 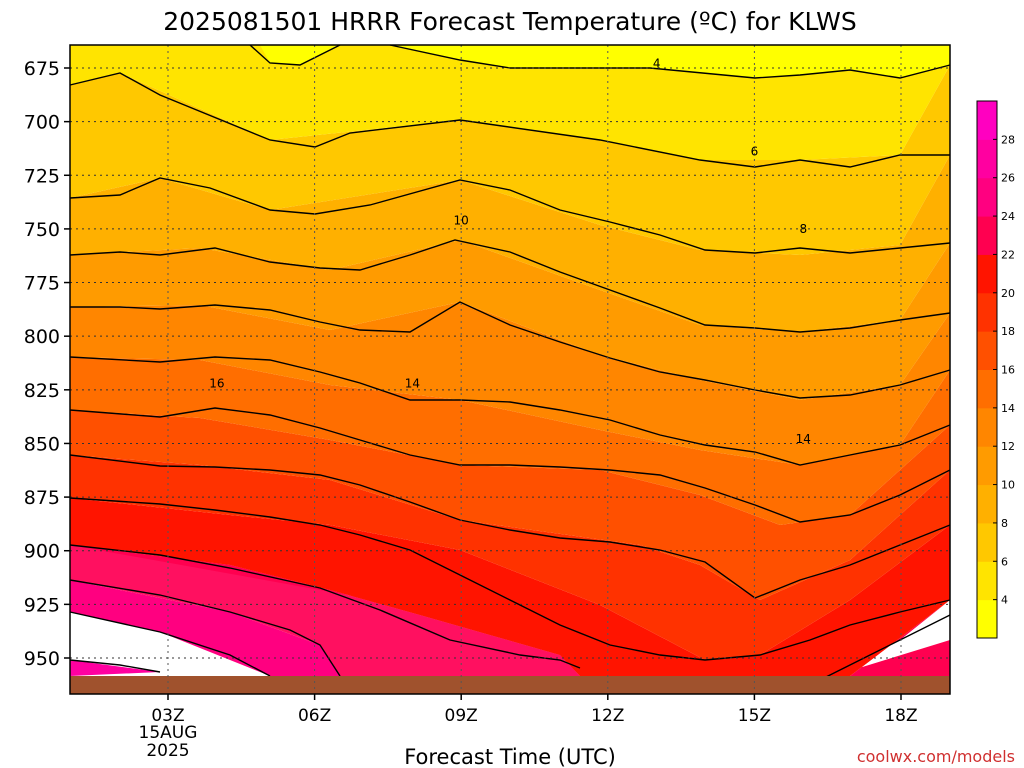 What do you see at coordinates (461, 716) in the screenshot?
I see `x-tick-label: 09Z` at bounding box center [461, 716].